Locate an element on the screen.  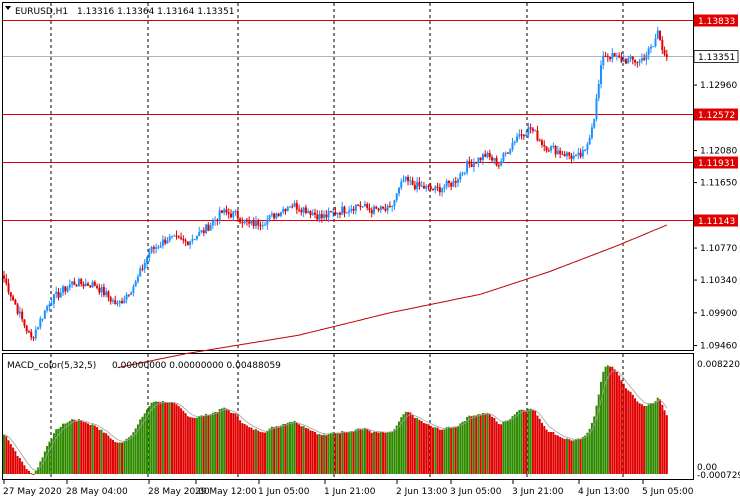
time-label: 4 Jun 13:00 is located at coordinates (604, 492).